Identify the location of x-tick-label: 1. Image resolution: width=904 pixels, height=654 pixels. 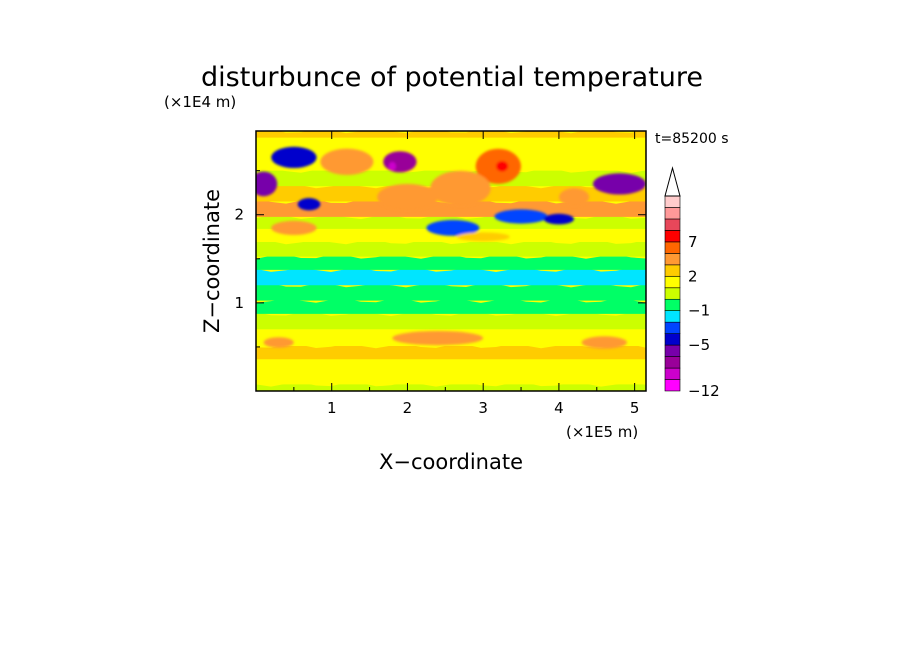
(332, 408).